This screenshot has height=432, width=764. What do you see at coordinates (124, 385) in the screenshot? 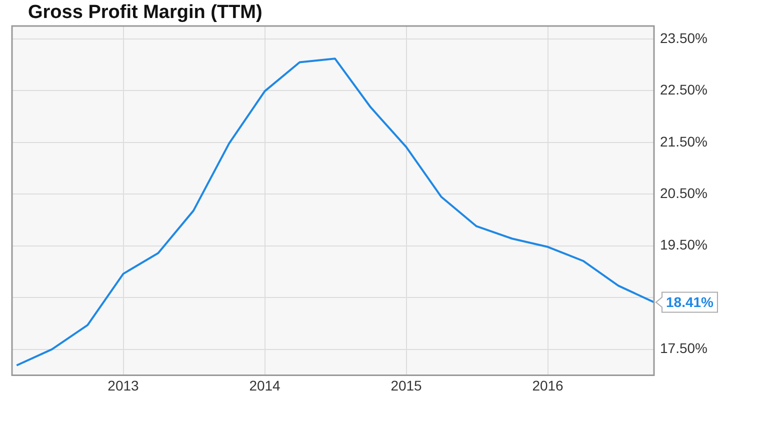
I see `x-tick-label: 2013` at bounding box center [124, 385].